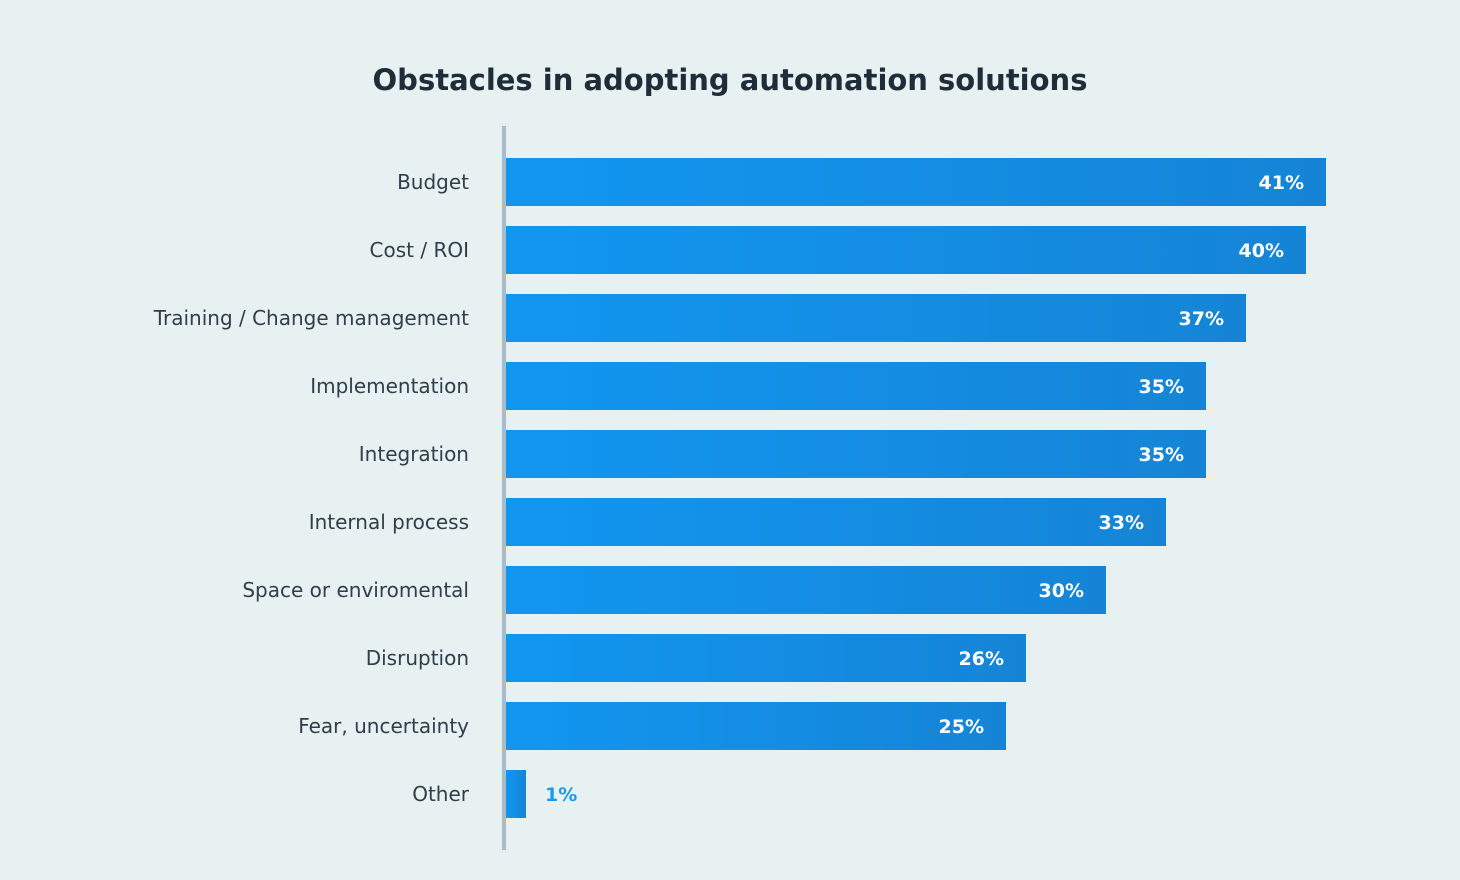 Image resolution: width=1460 pixels, height=880 pixels. I want to click on category-label: Fear, uncertainty, so click(383, 726).